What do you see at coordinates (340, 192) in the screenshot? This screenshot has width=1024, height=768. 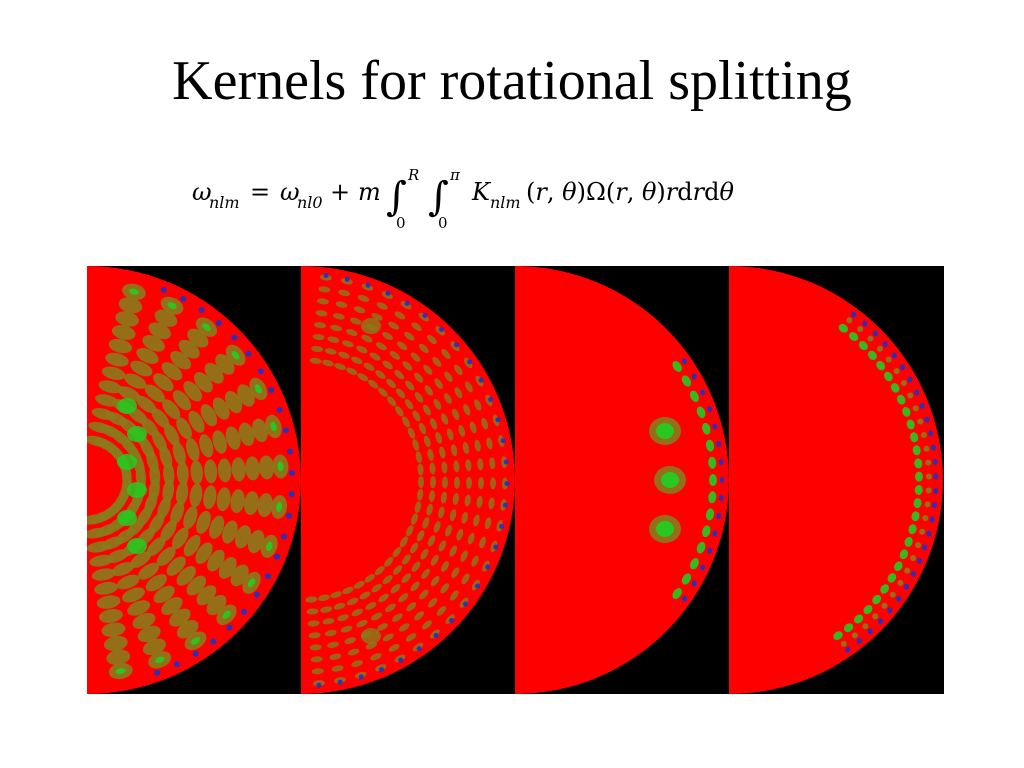 I see `eq-plus: +` at bounding box center [340, 192].